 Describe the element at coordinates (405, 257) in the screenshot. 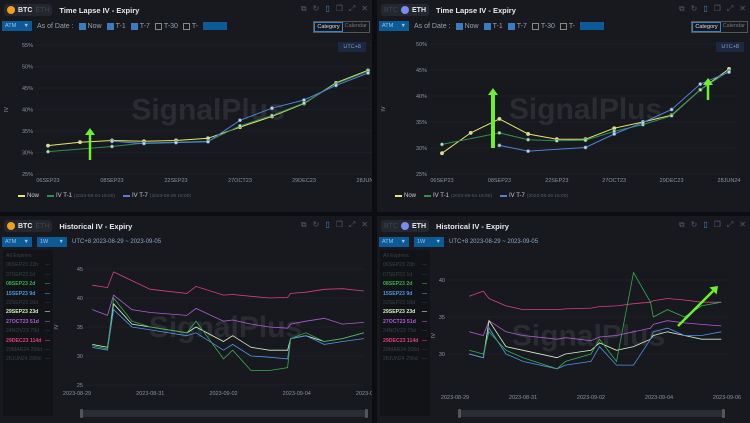

I see `expiry-item: All Expiries` at that location.